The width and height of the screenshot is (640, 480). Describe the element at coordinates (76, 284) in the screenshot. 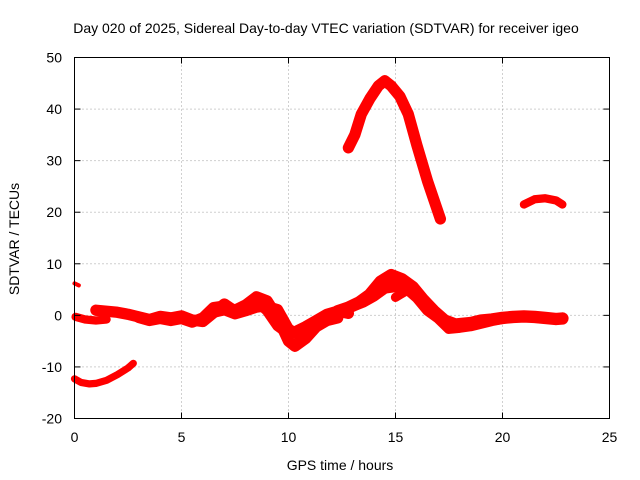

I see `series-arc-spike-start` at that location.